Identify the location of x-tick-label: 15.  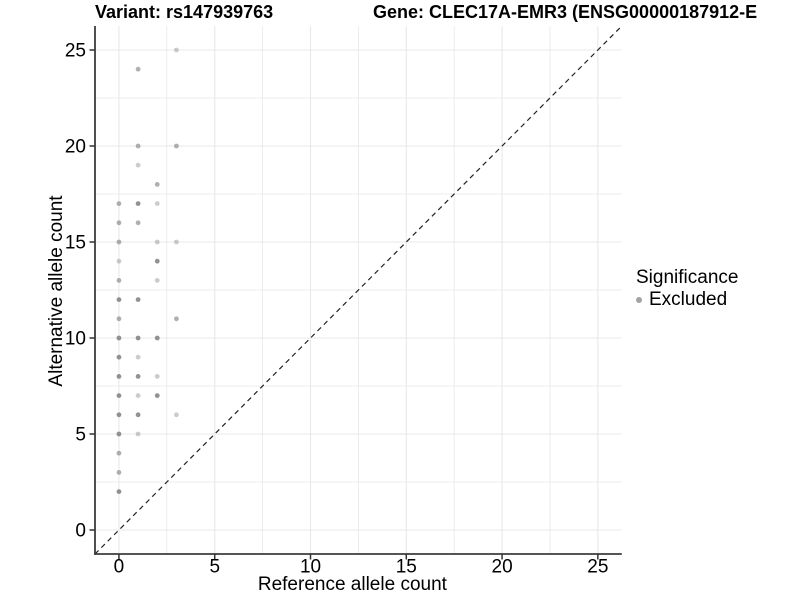
(406, 567).